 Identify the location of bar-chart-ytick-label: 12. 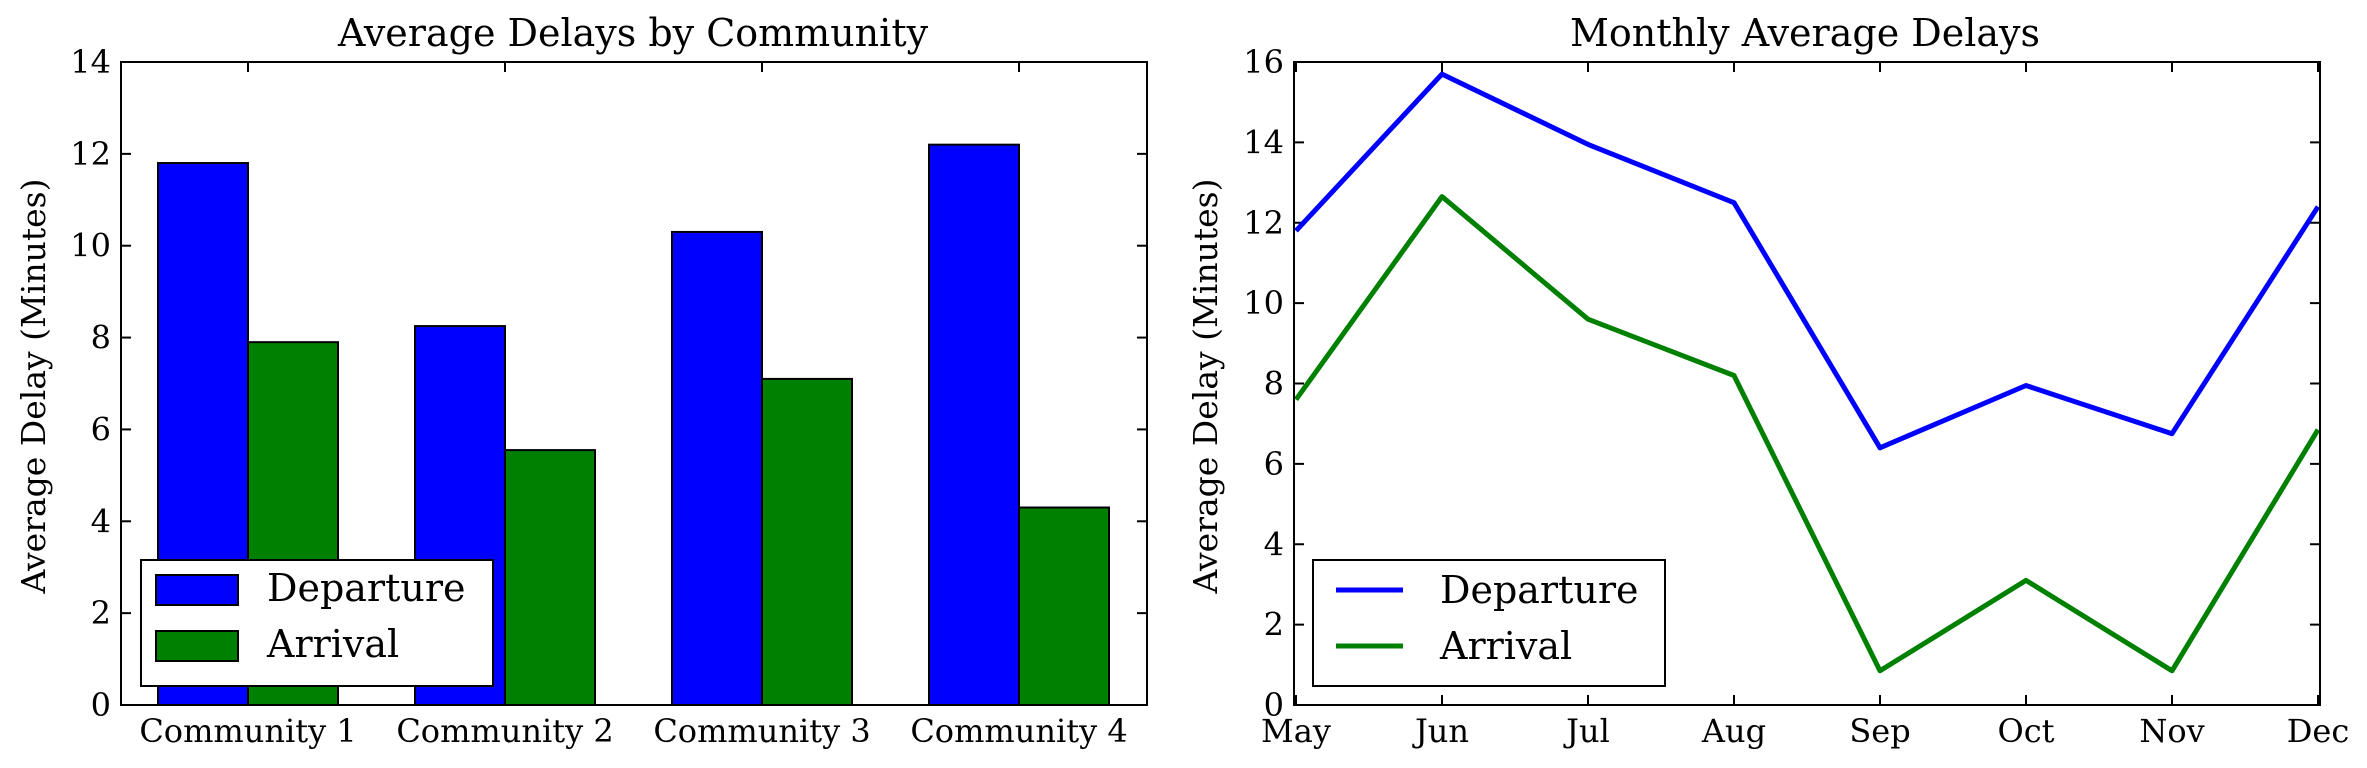
(90, 154).